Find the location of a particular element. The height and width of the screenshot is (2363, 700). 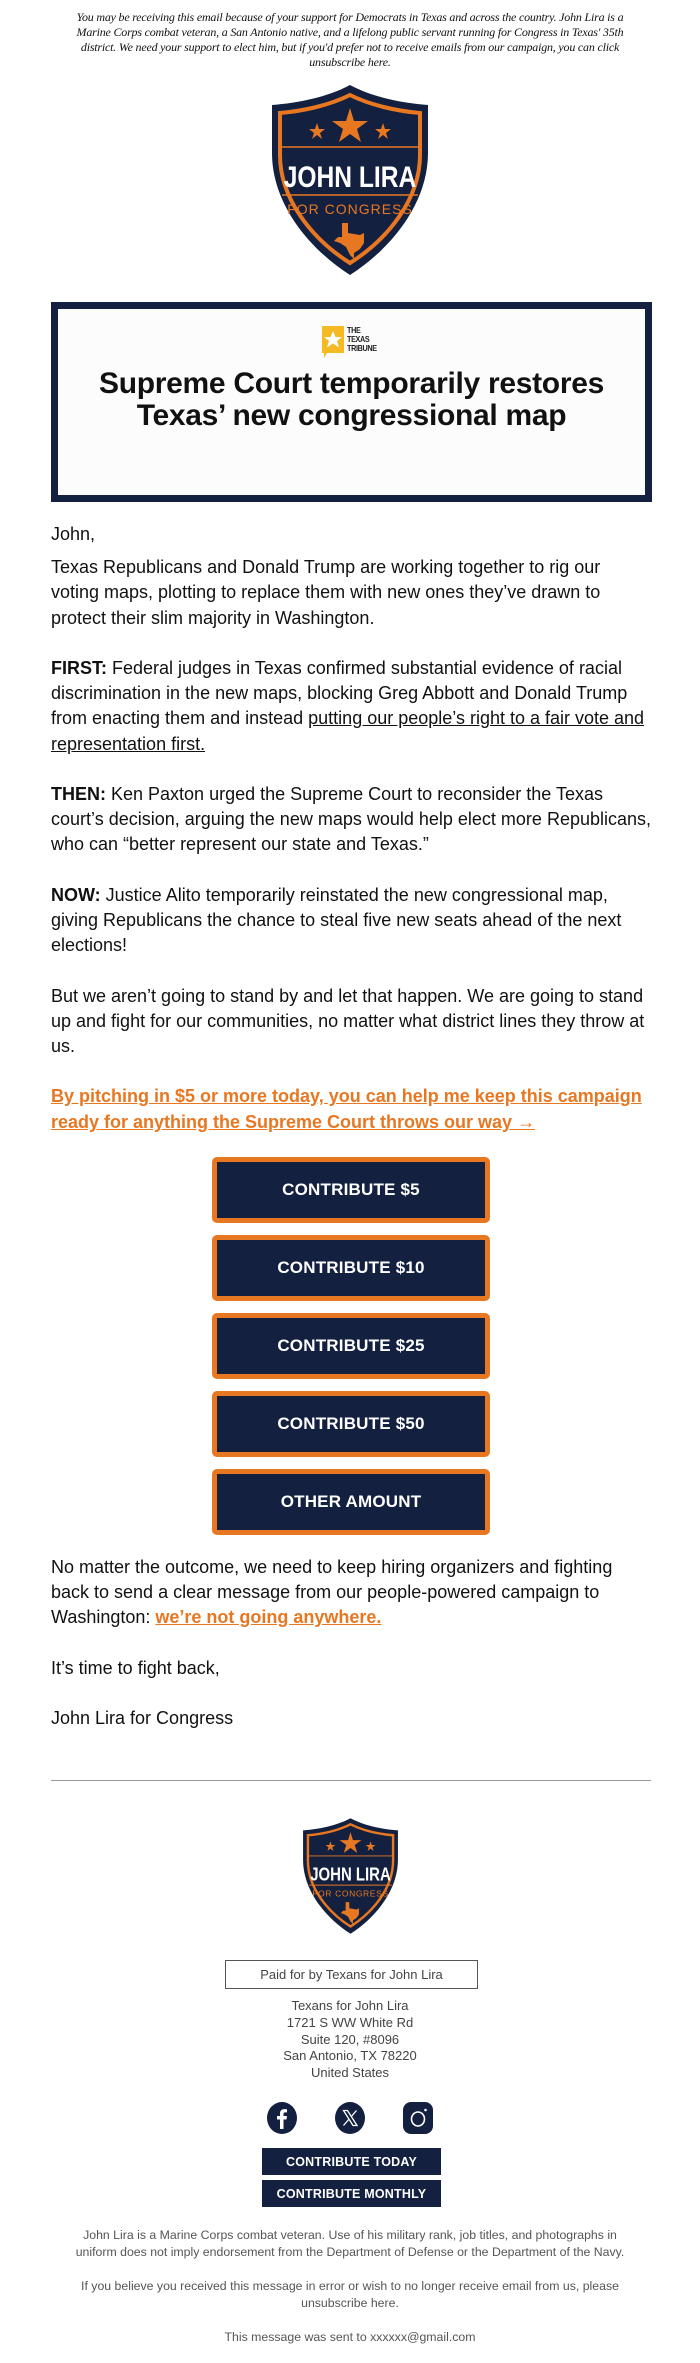

contribute-monthly-button: CONTRIBUTE MONTHLY is located at coordinates (351, 2193).